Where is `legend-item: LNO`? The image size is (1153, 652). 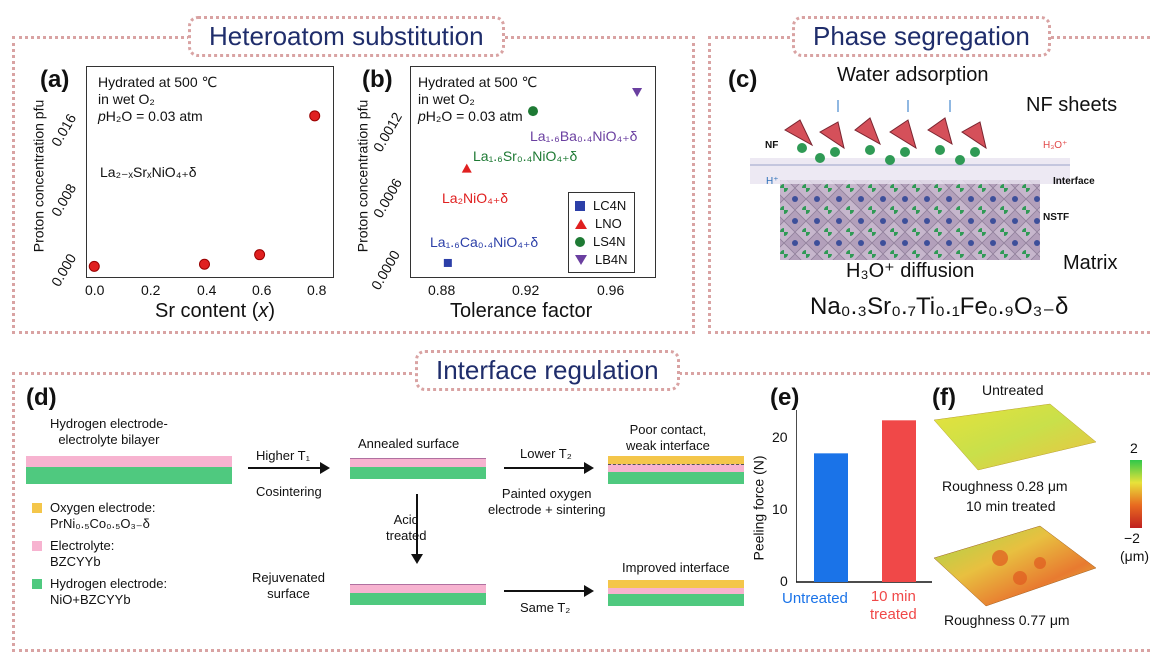
legend-item: LNO is located at coordinates (601, 223).